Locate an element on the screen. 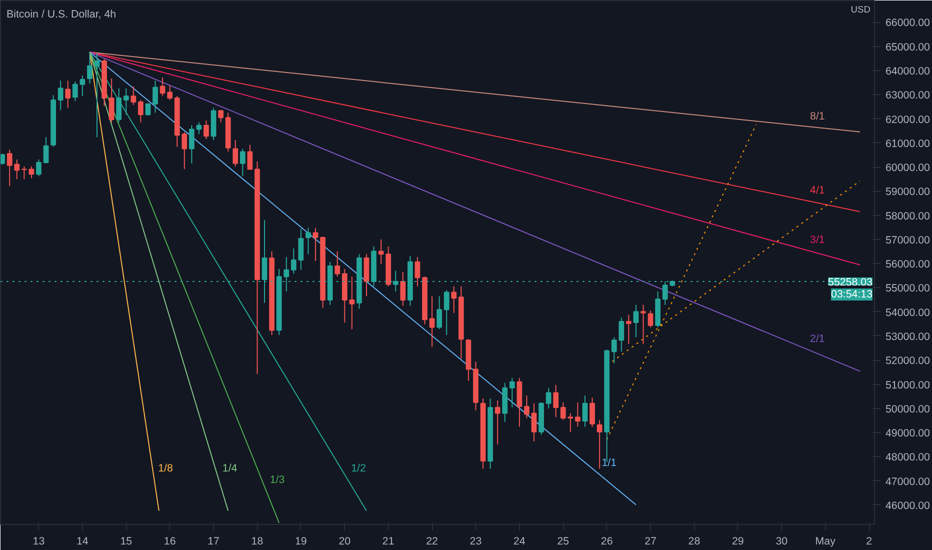 Image resolution: width=932 pixels, height=550 pixels. y-tick-label: 54000.00 is located at coordinates (908, 312).